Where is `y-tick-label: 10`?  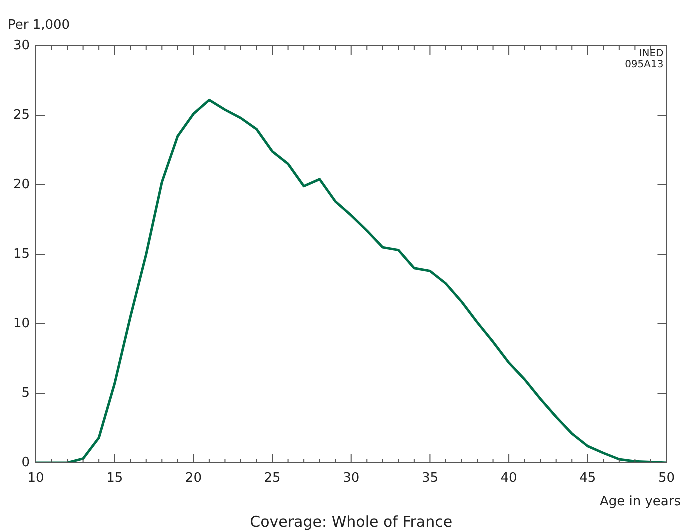 y-tick-label: 10 is located at coordinates (21, 324).